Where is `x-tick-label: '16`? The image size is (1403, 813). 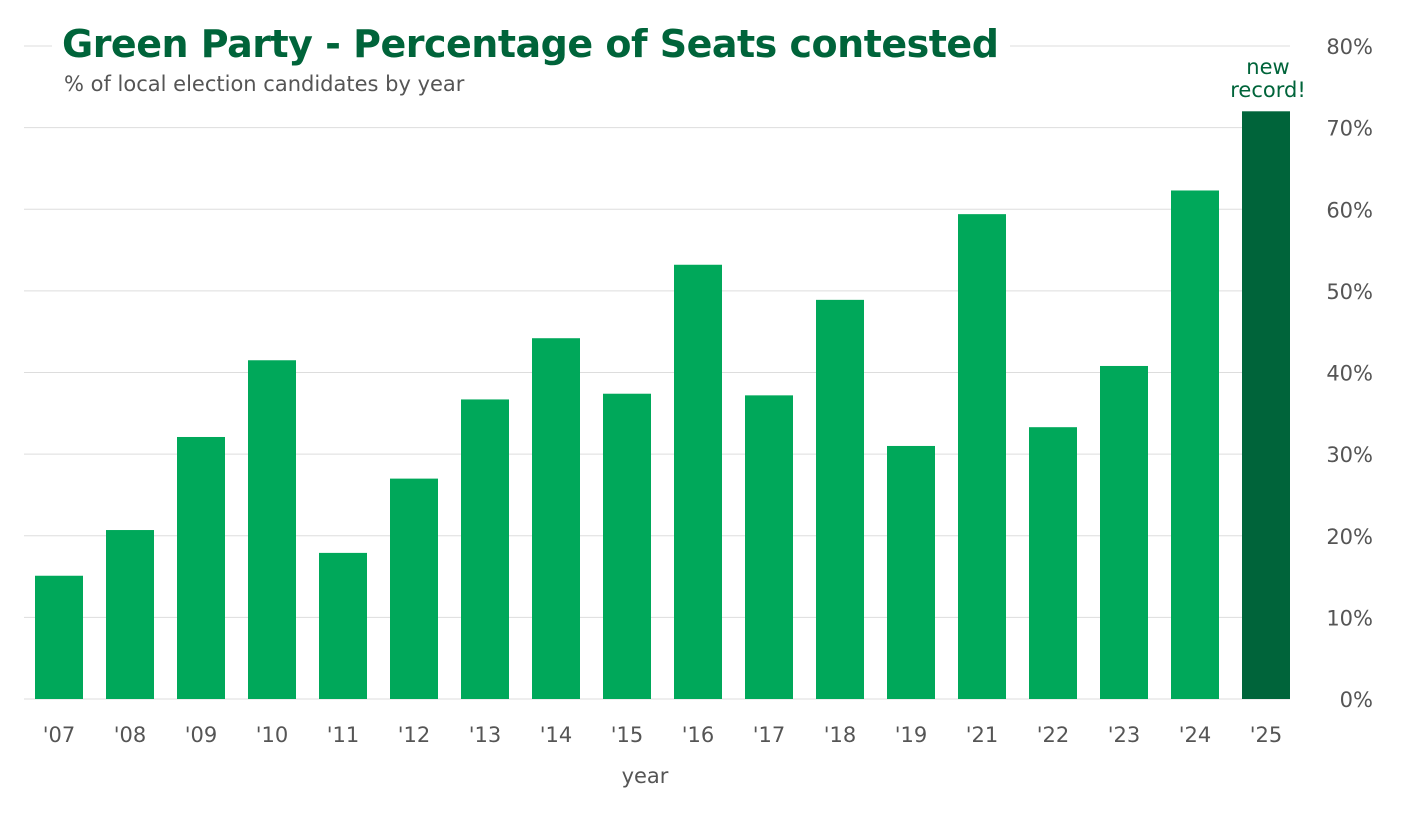
x-tick-label: '16 is located at coordinates (698, 735).